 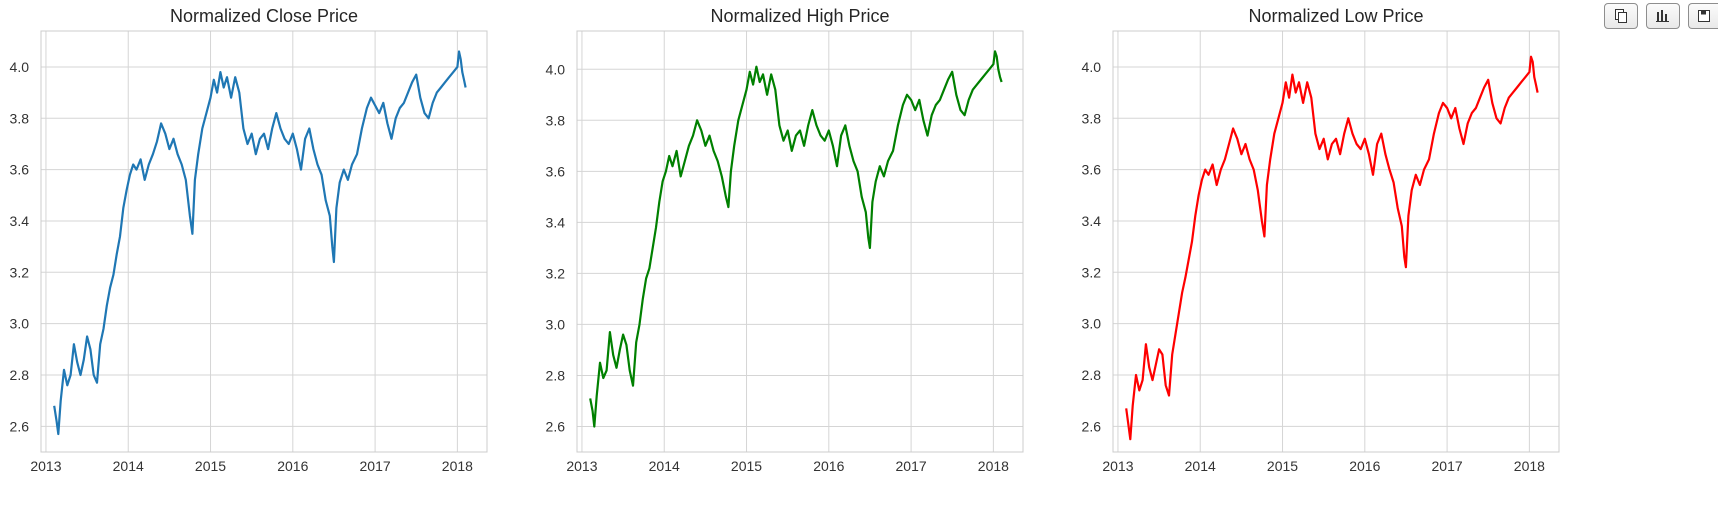 I want to click on copy-button, so click(x=1621, y=16).